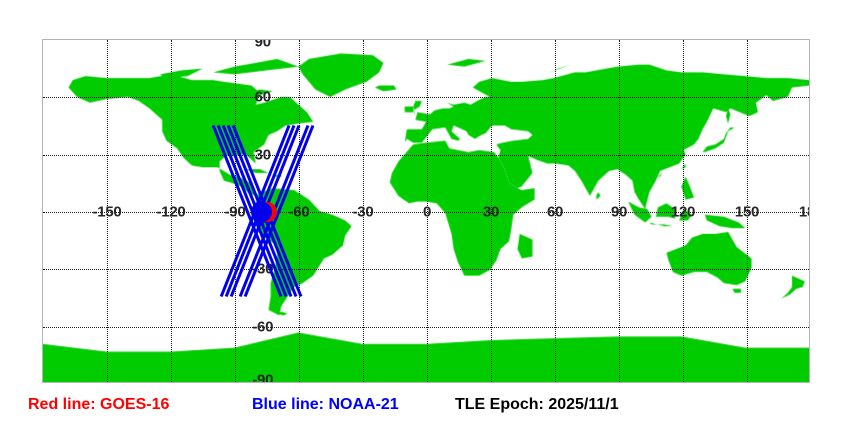  I want to click on legend-red-line-goes16: Red line: GOES-16, so click(99, 404).